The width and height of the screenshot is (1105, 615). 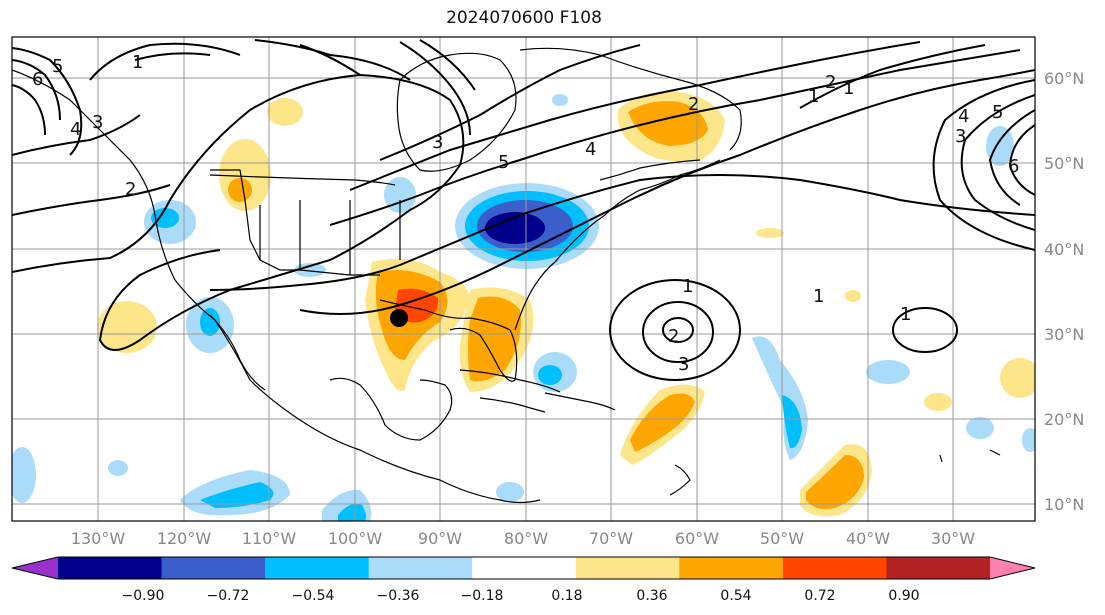 What do you see at coordinates (240, 190) in the screenshot?
I see `pos-anomaly-rockies` at bounding box center [240, 190].